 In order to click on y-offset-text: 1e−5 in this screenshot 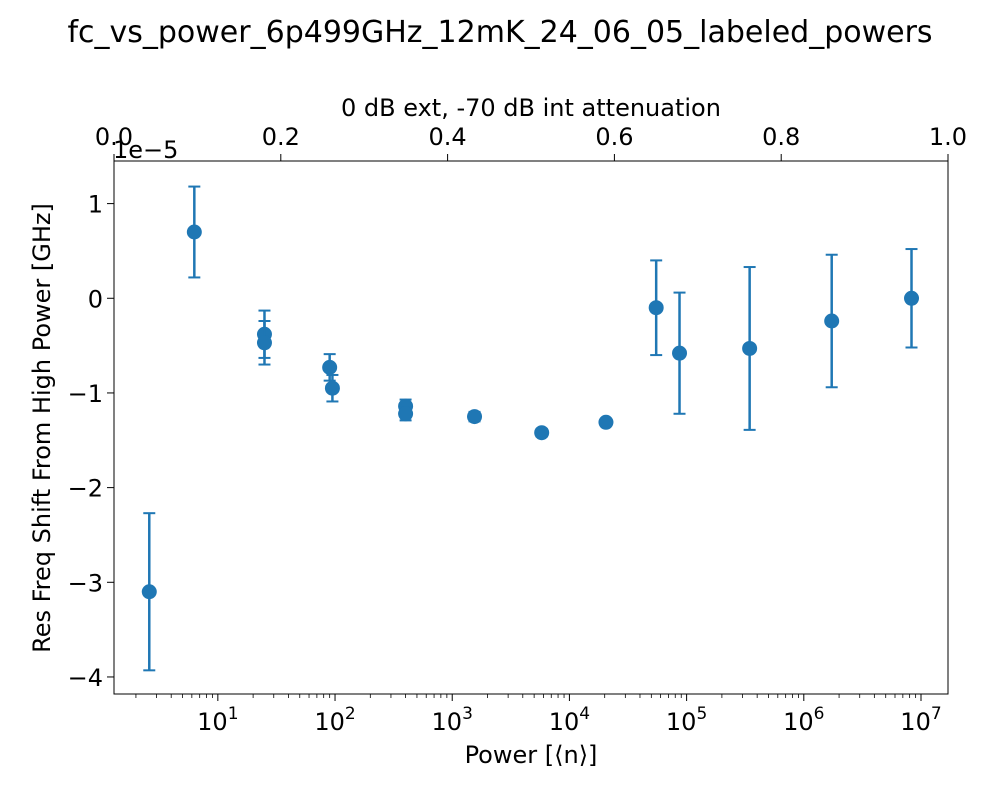, I will do `click(145, 150)`.